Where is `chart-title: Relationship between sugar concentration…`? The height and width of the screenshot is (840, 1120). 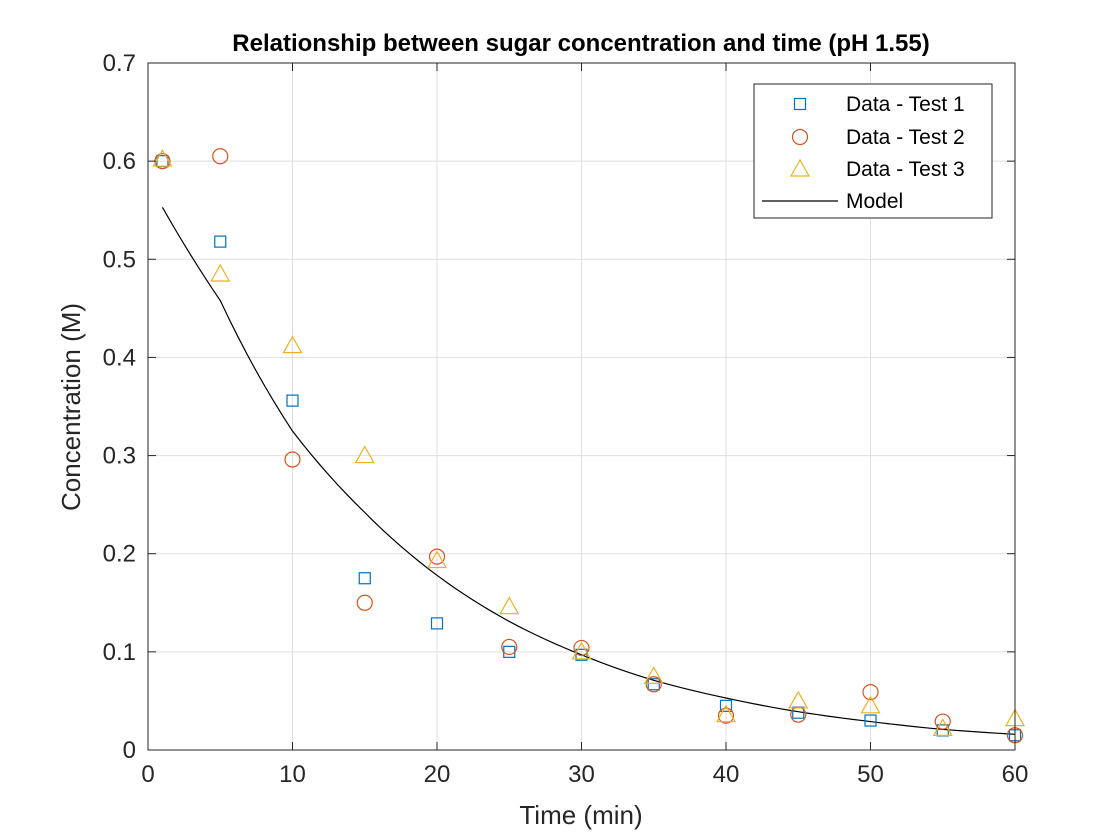 chart-title: Relationship between sugar concentration… is located at coordinates (580, 43).